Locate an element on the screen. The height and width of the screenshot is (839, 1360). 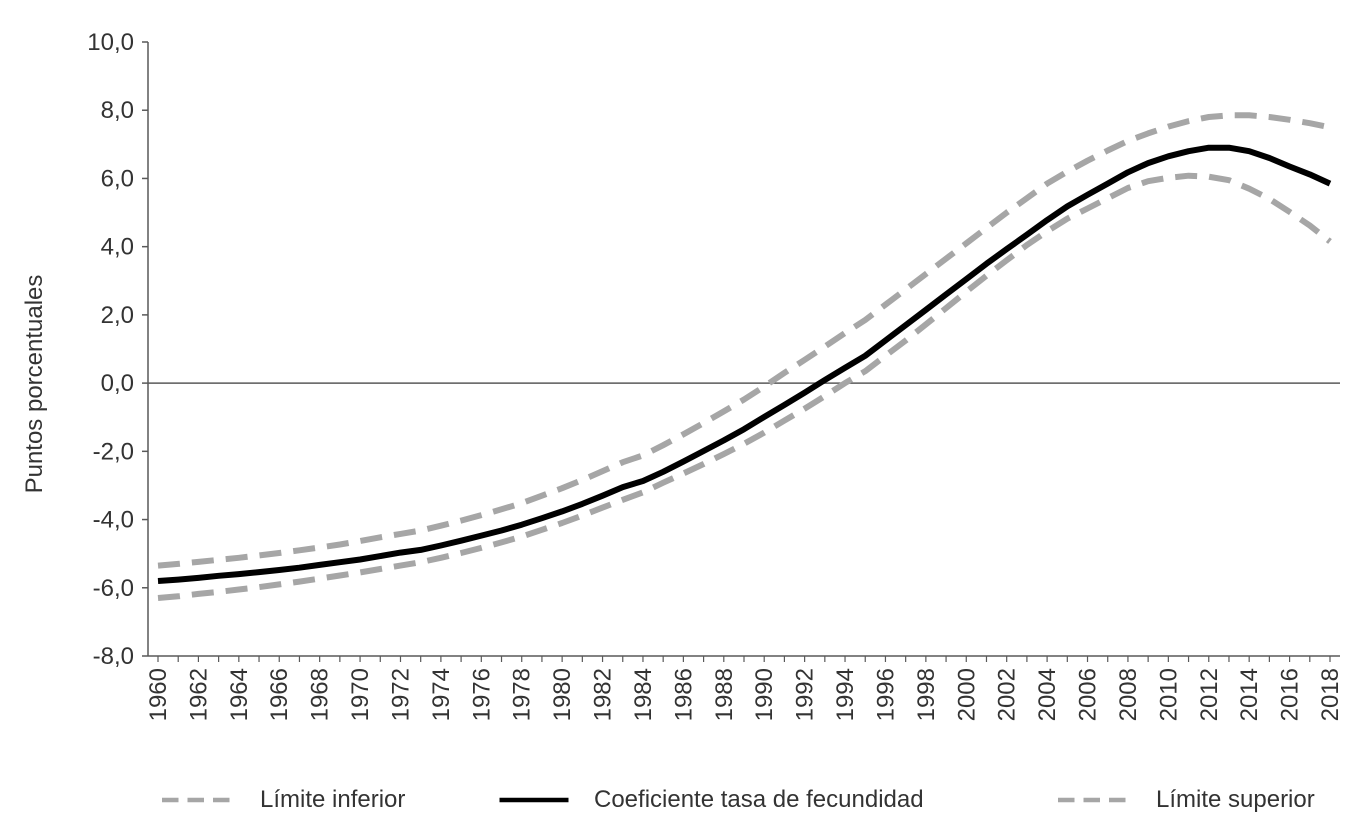
legend-item-lower-bound: Límite inferior is located at coordinates (276, 800).